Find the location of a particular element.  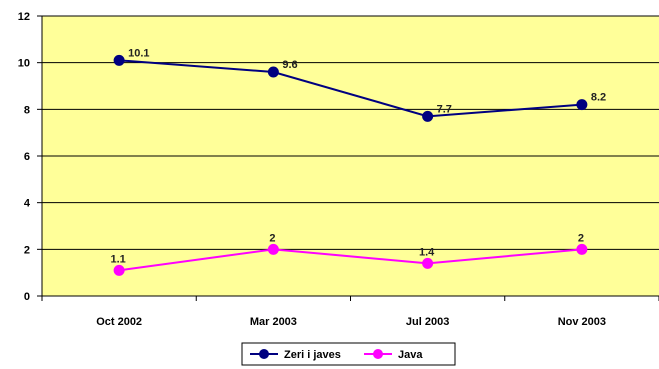

data-label: 8.2 is located at coordinates (598, 98).